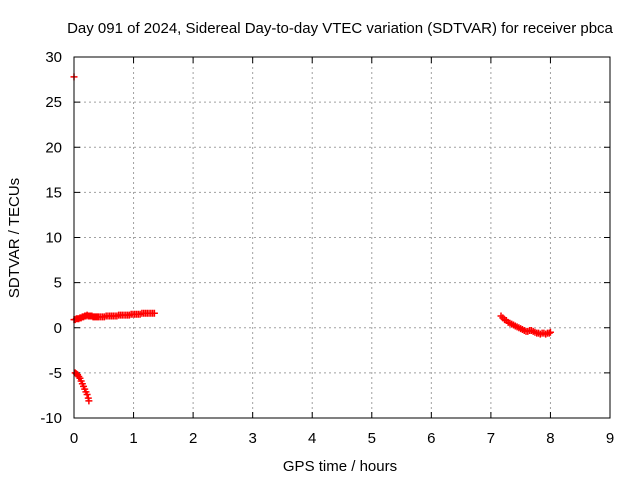  I want to click on y-tick-label: 15, so click(53, 192).